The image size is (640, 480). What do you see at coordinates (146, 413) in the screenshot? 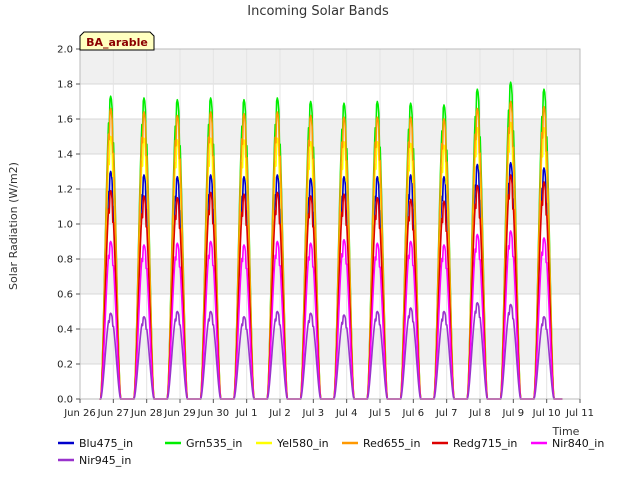
I see `x-tick-label: Jun 28` at bounding box center [146, 413].